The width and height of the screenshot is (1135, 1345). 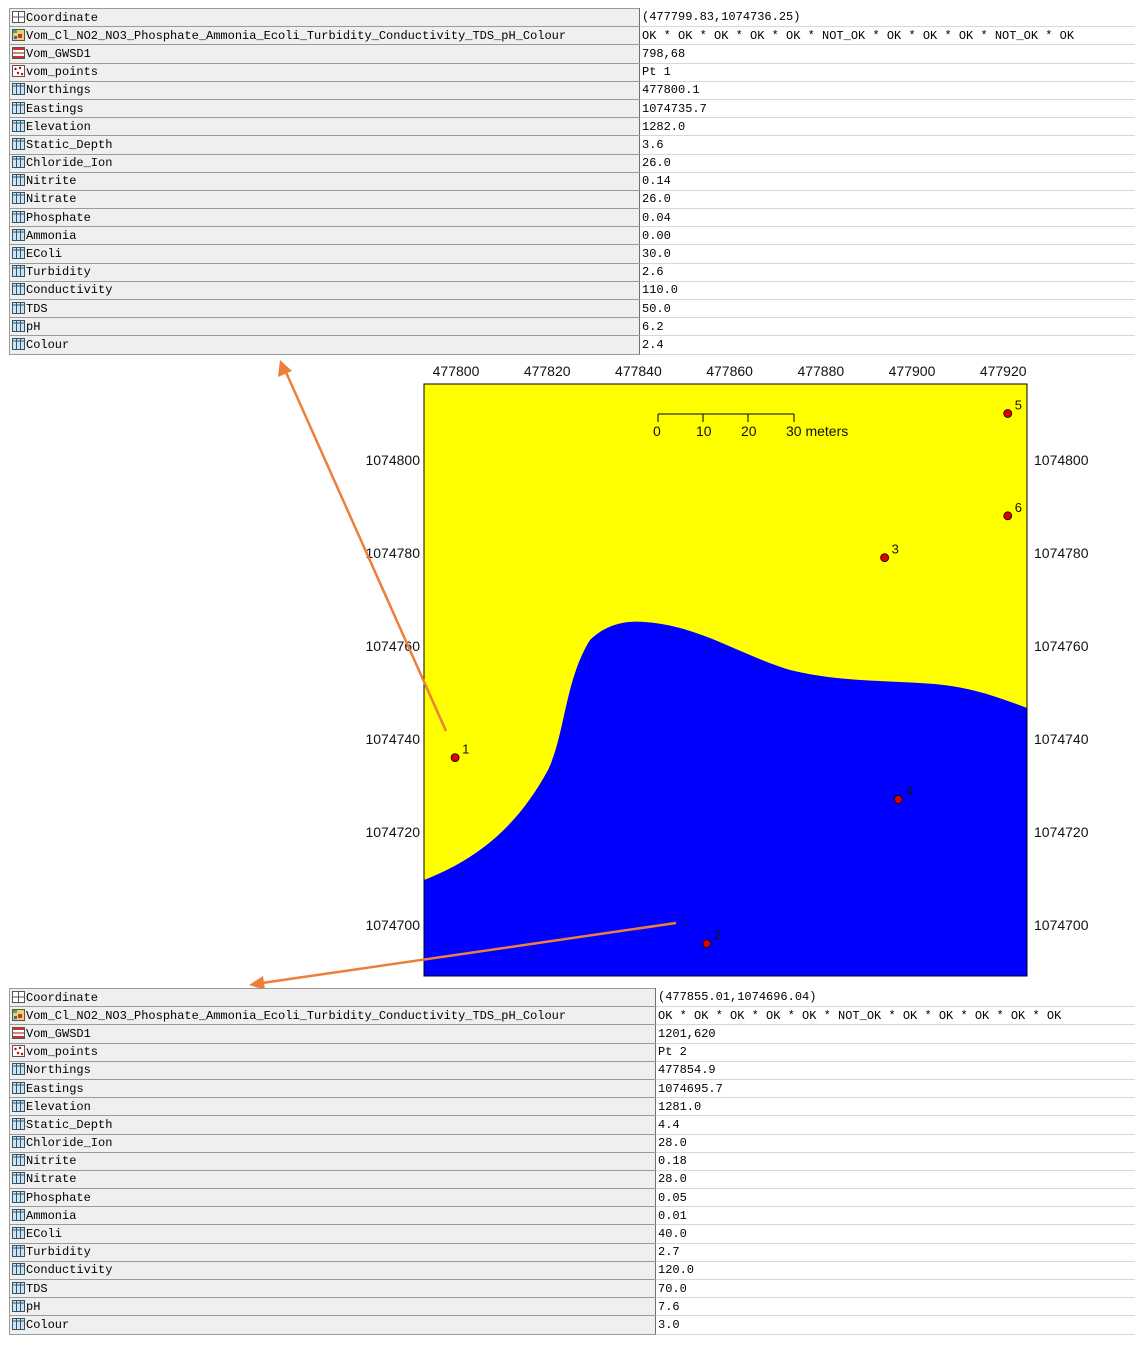 What do you see at coordinates (887, 272) in the screenshot?
I see `info-row-value: 2.6` at bounding box center [887, 272].